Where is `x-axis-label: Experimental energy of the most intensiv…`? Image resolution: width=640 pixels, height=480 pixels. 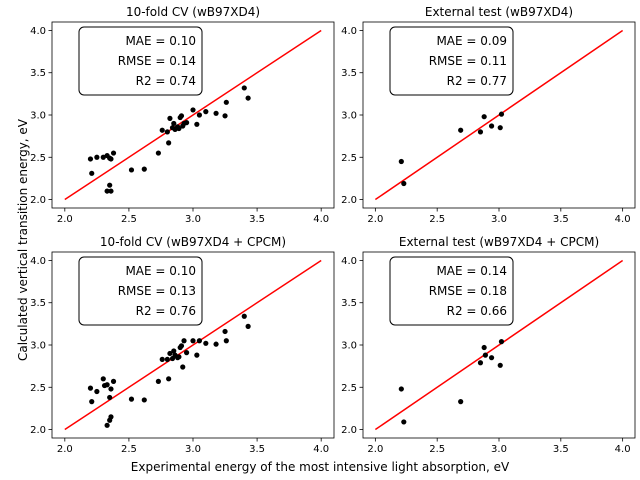 x-axis-label: Experimental energy of the most intensiv… is located at coordinates (320, 467).